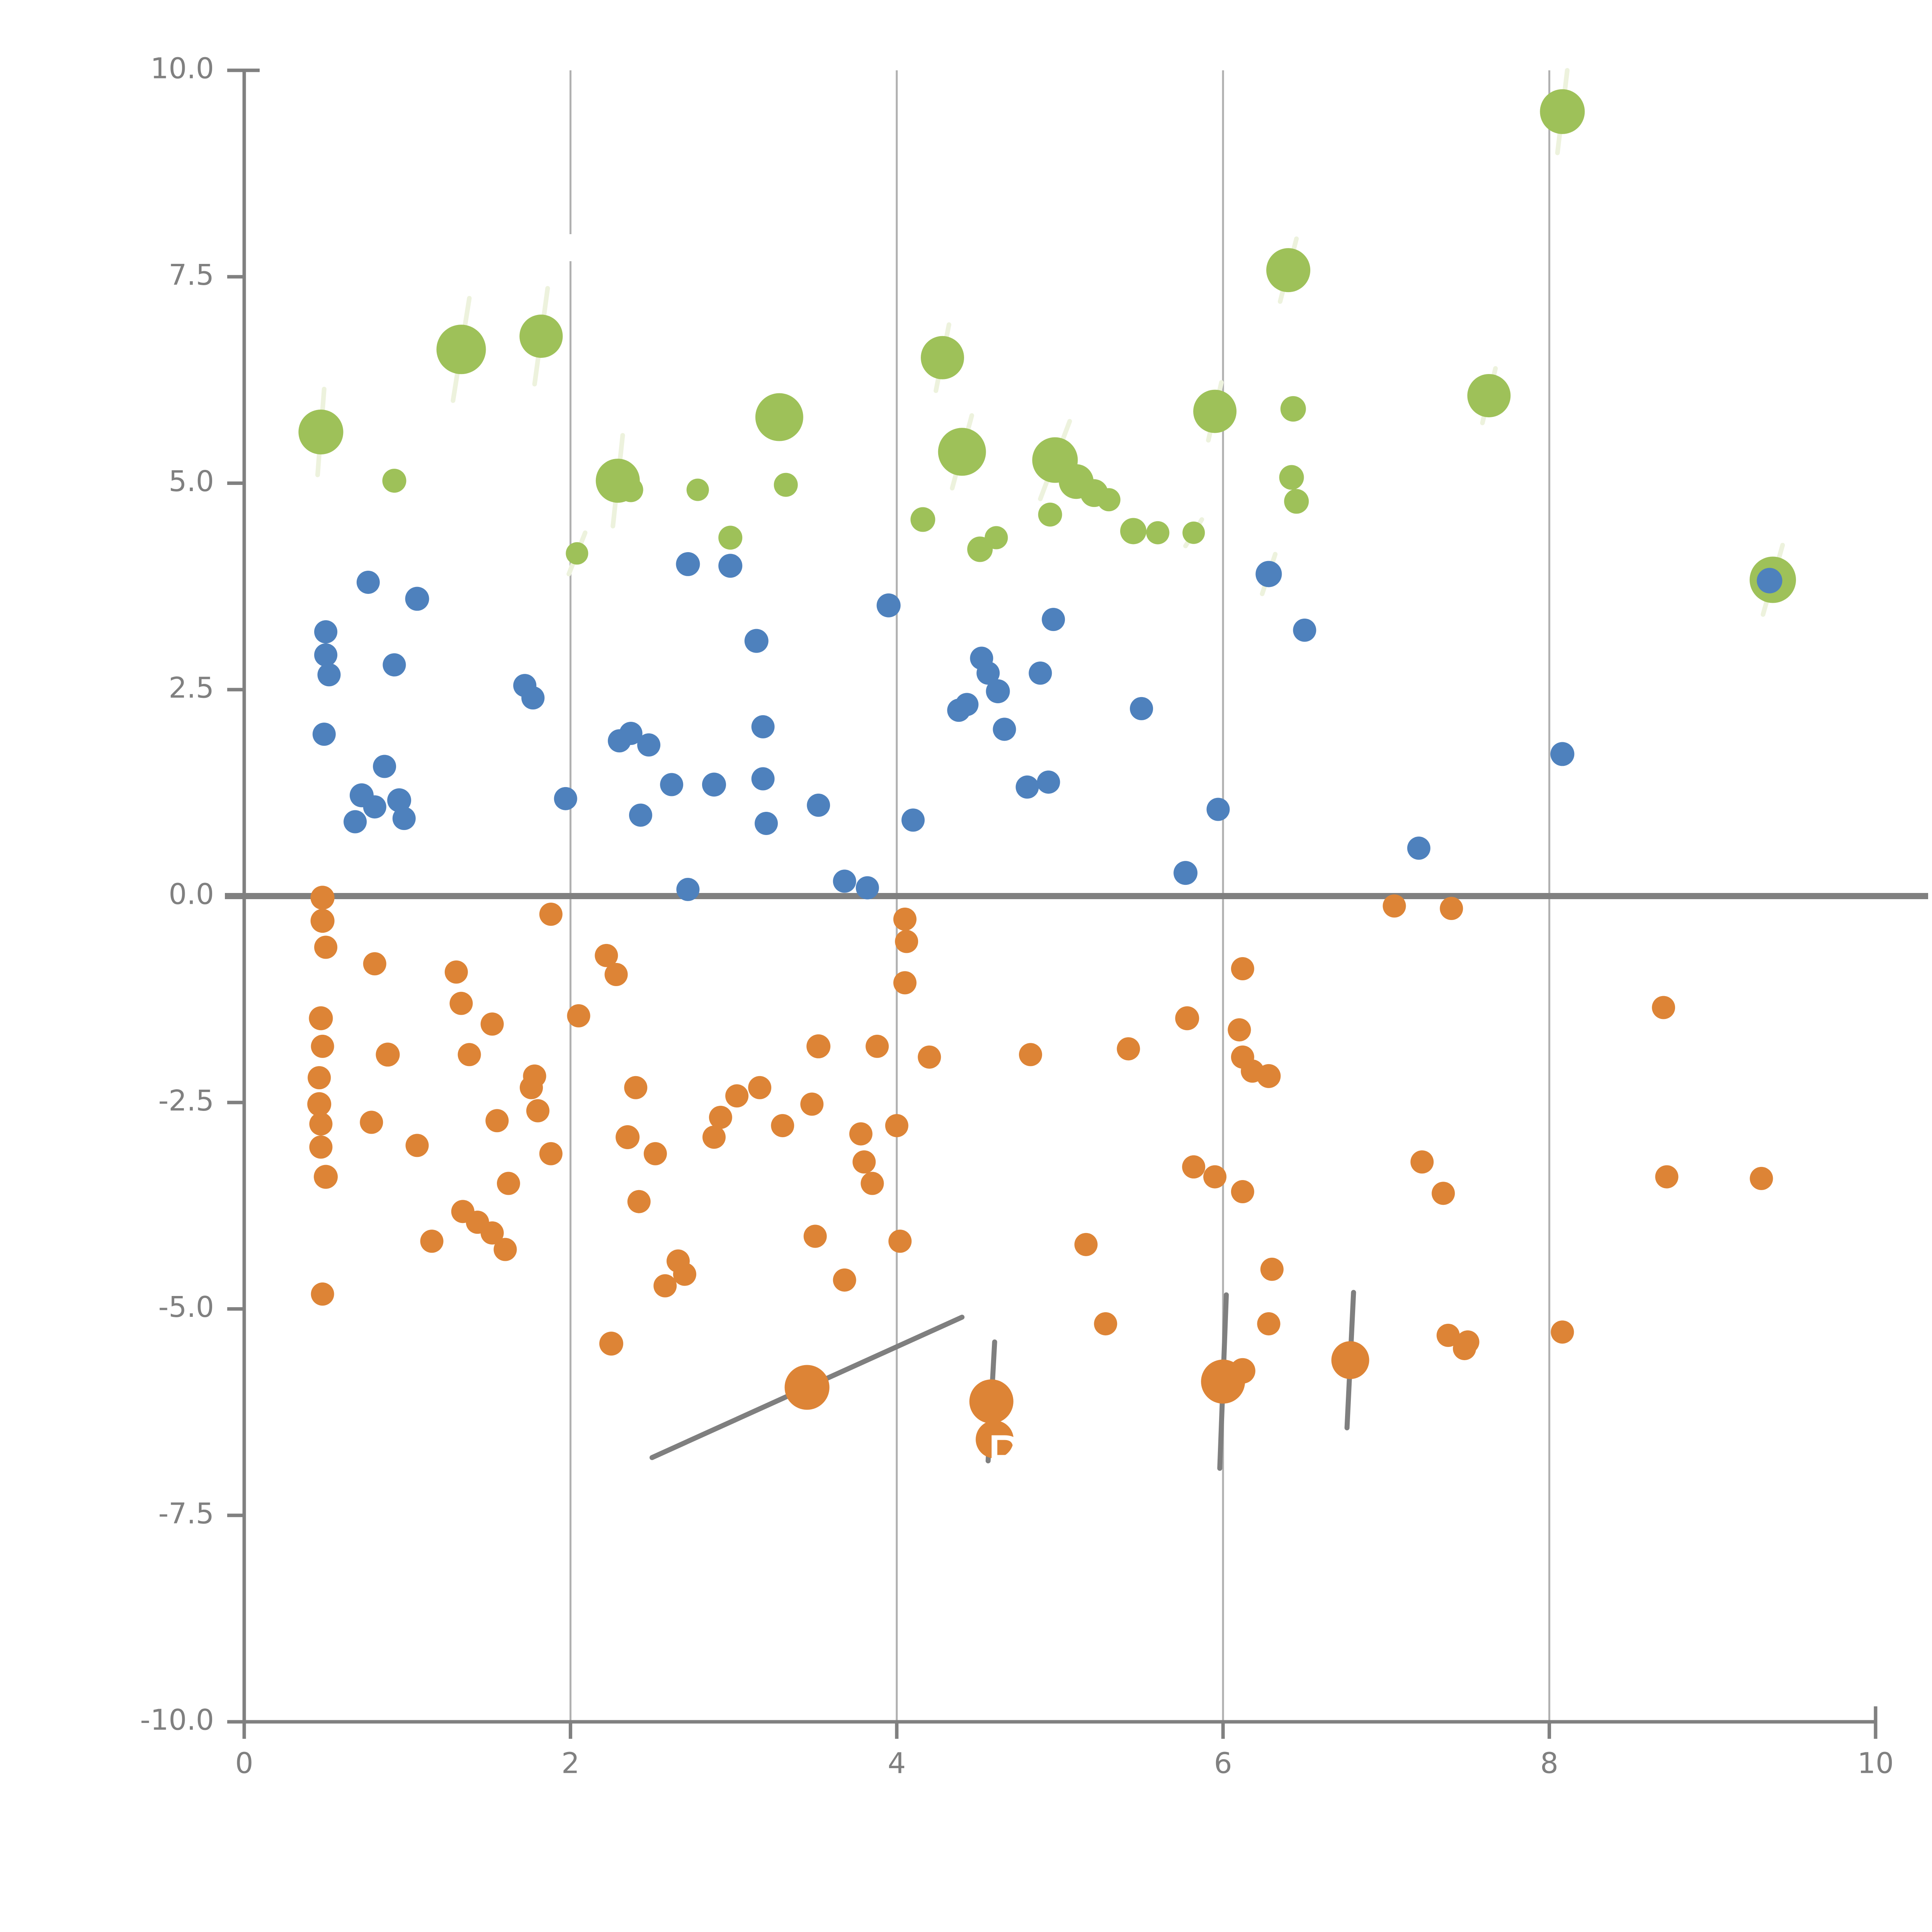 The height and width of the screenshot is (1932, 1932). I want to click on x-tick-label: 6, so click(1223, 1764).